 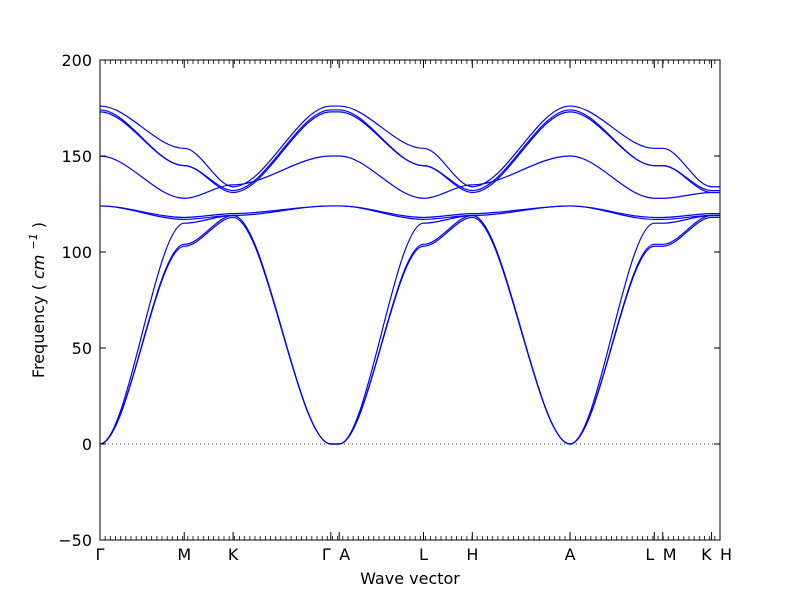 What do you see at coordinates (76, 156) in the screenshot?
I see `y-tick-label: 150` at bounding box center [76, 156].